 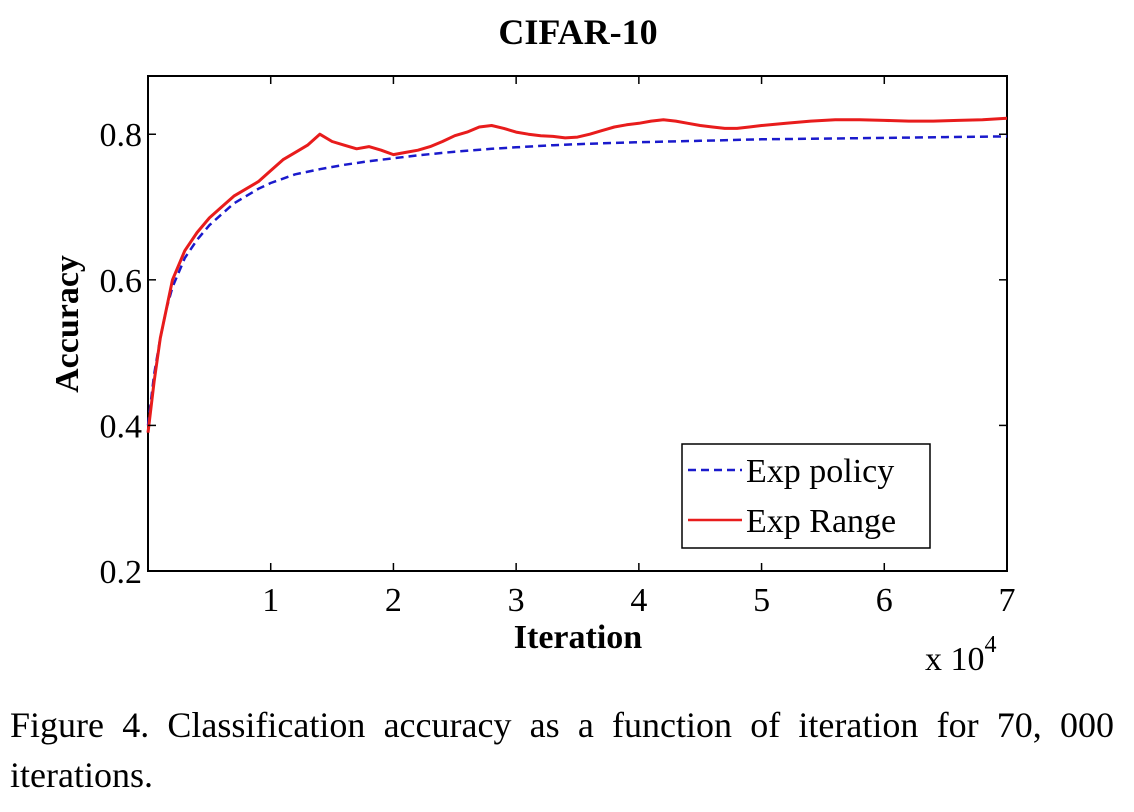 What do you see at coordinates (1007, 600) in the screenshot?
I see `x-tick-label-7: 7` at bounding box center [1007, 600].